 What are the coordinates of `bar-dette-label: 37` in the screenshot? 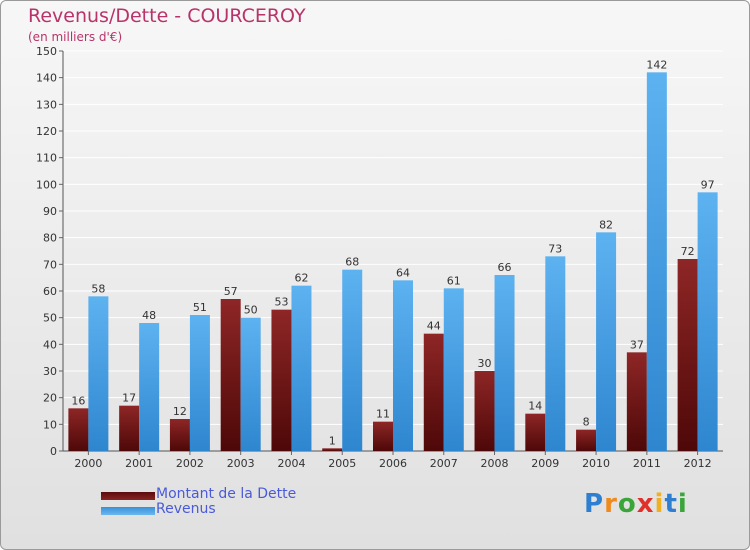 It's located at (637, 344).